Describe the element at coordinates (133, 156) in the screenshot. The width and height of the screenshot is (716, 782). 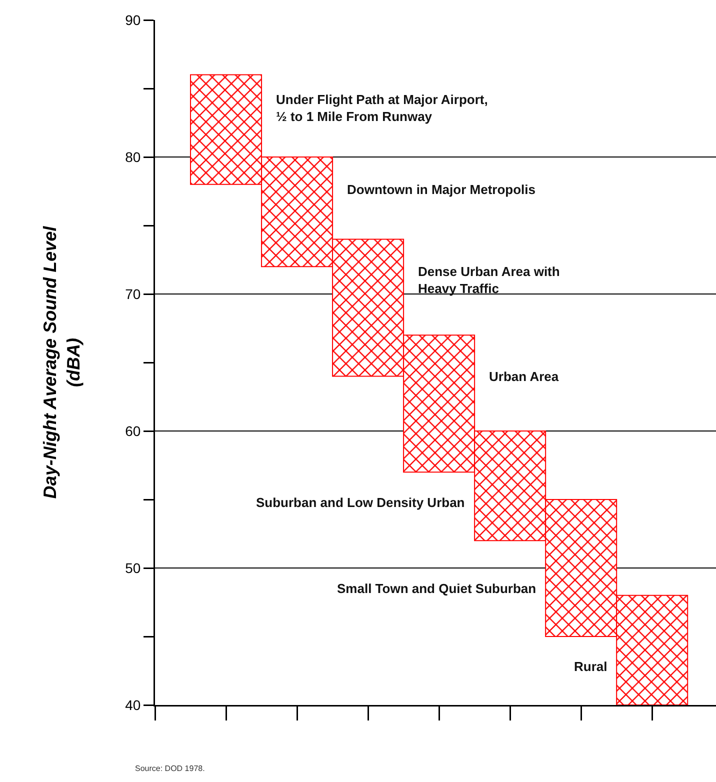
I see `y-tick-label: 80` at that location.